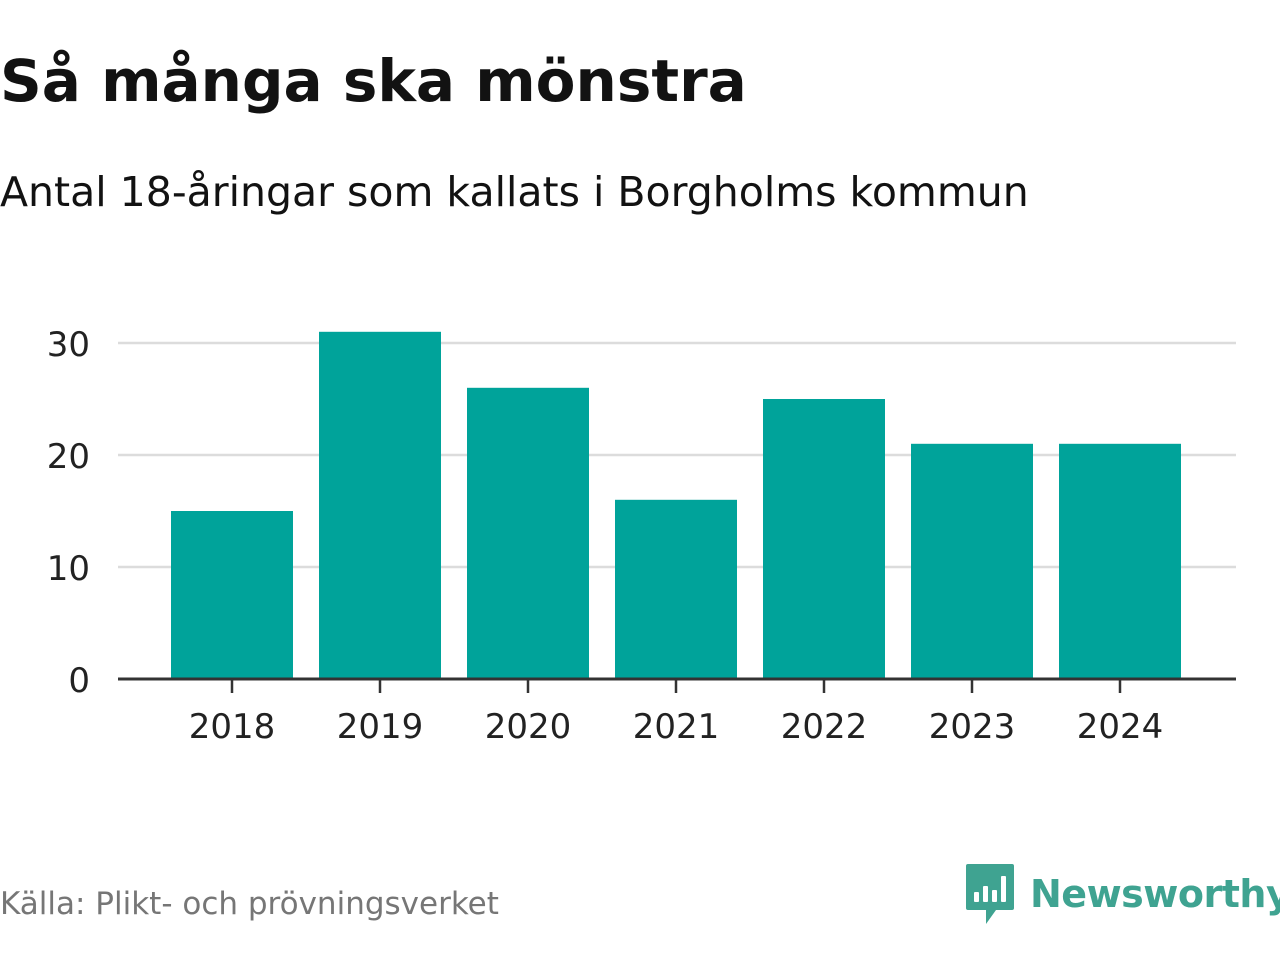 The width and height of the screenshot is (1280, 960). What do you see at coordinates (824, 727) in the screenshot?
I see `x-tick-label: 2022` at bounding box center [824, 727].